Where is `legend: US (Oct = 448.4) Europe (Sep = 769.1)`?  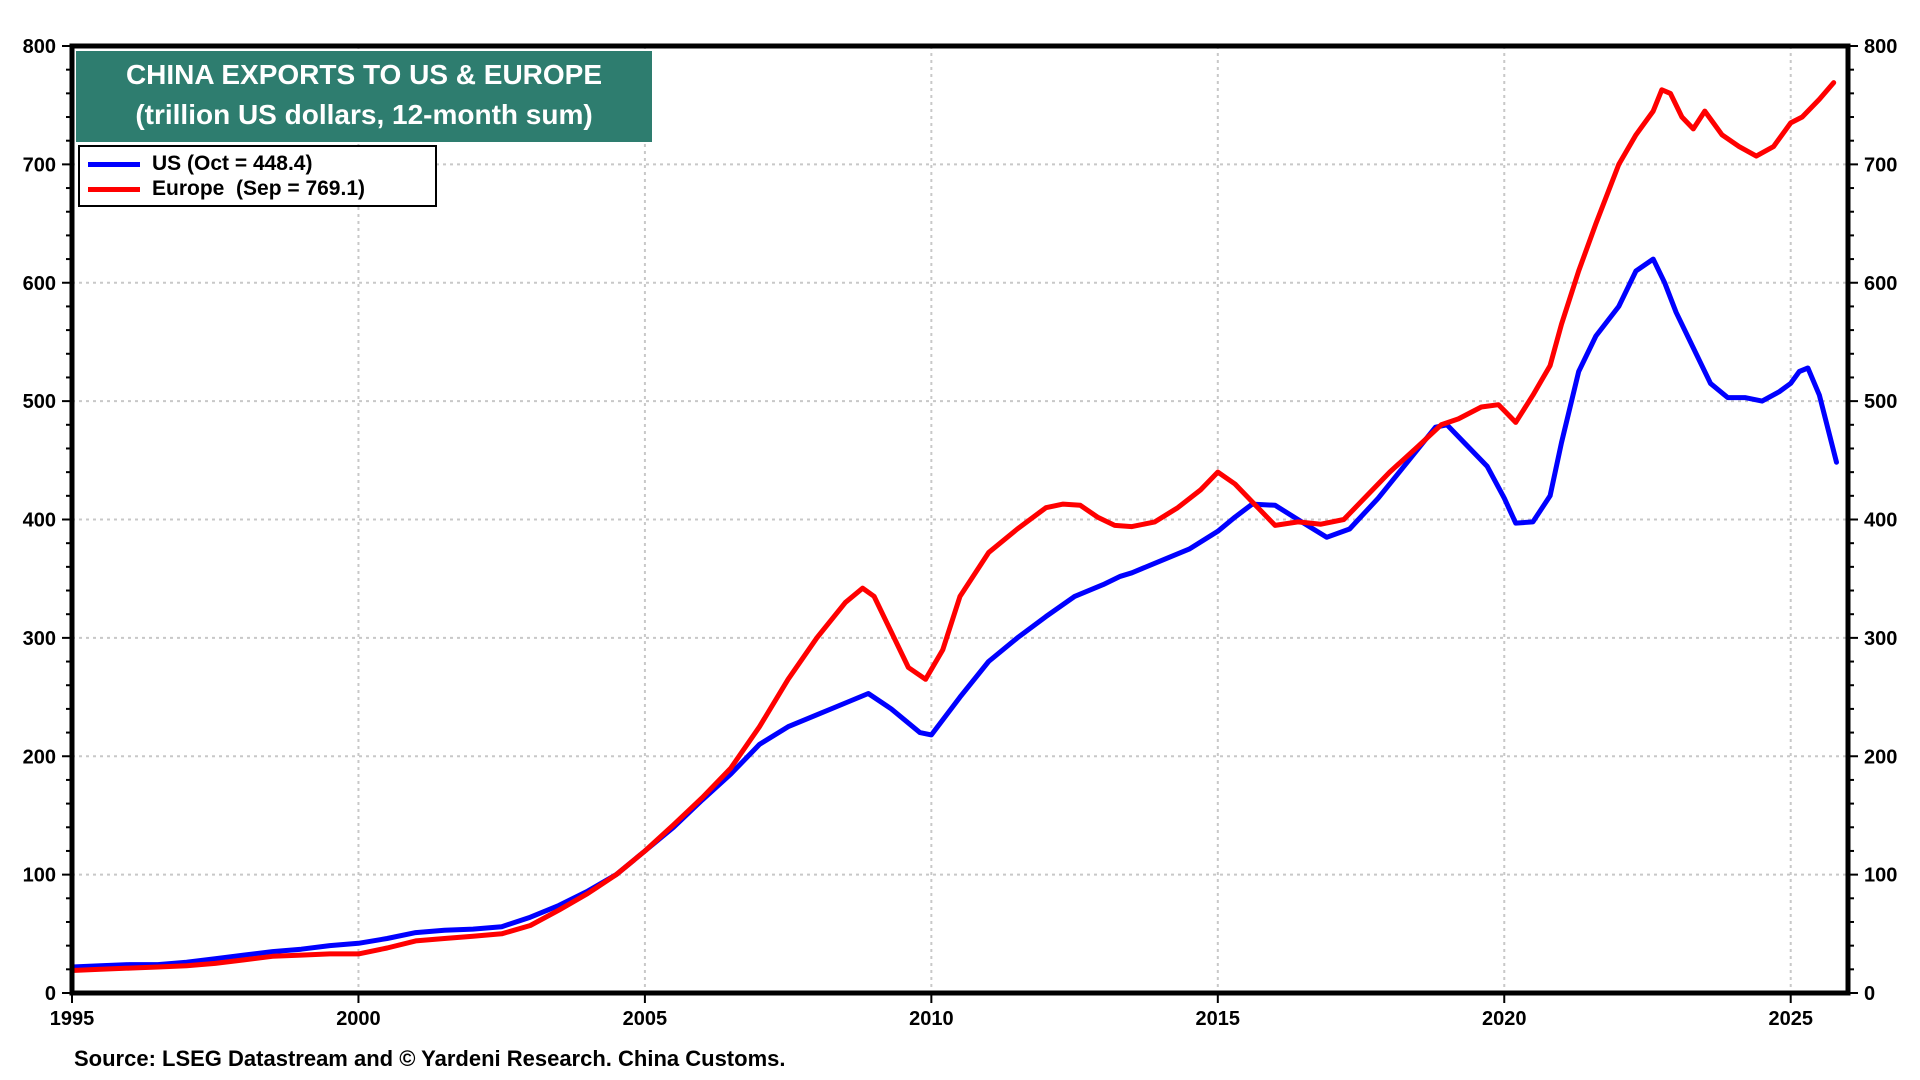
legend: US (Oct = 448.4) Europe (Sep = 769.1) is located at coordinates (257, 176).